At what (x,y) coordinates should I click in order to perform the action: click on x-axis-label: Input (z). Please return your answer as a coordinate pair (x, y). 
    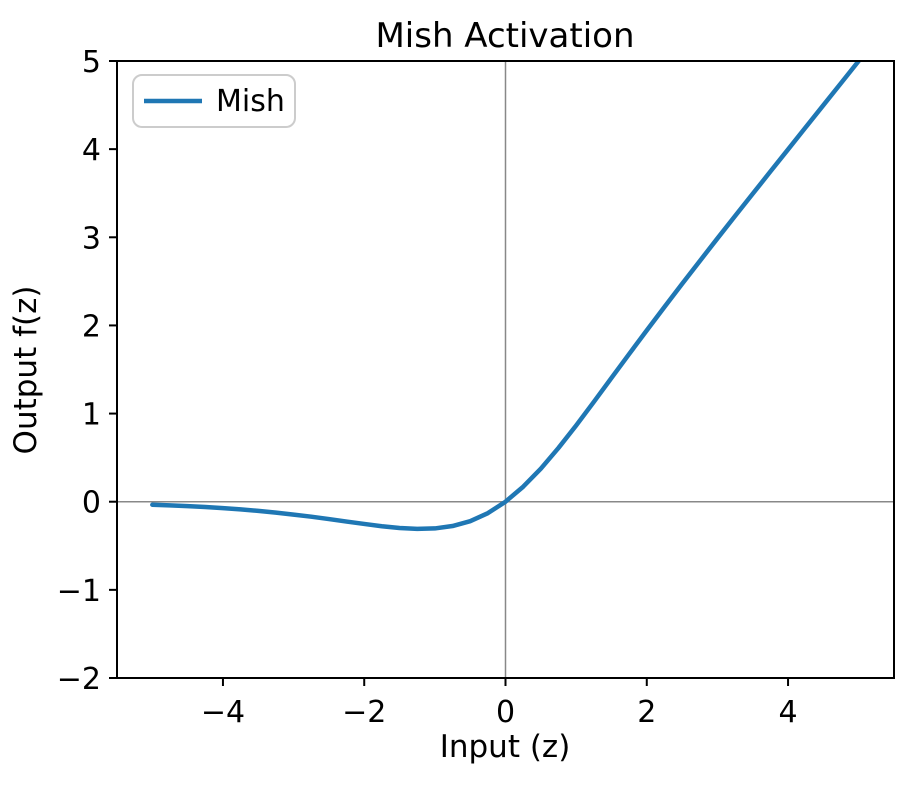
    Looking at the image, I should click on (505, 747).